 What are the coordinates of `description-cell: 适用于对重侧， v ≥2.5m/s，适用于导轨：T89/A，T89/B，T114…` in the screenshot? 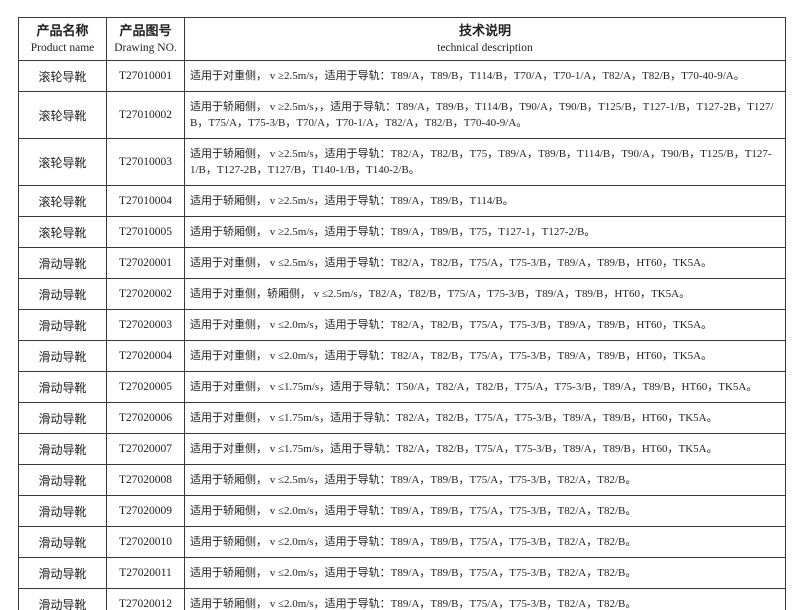 It's located at (485, 76).